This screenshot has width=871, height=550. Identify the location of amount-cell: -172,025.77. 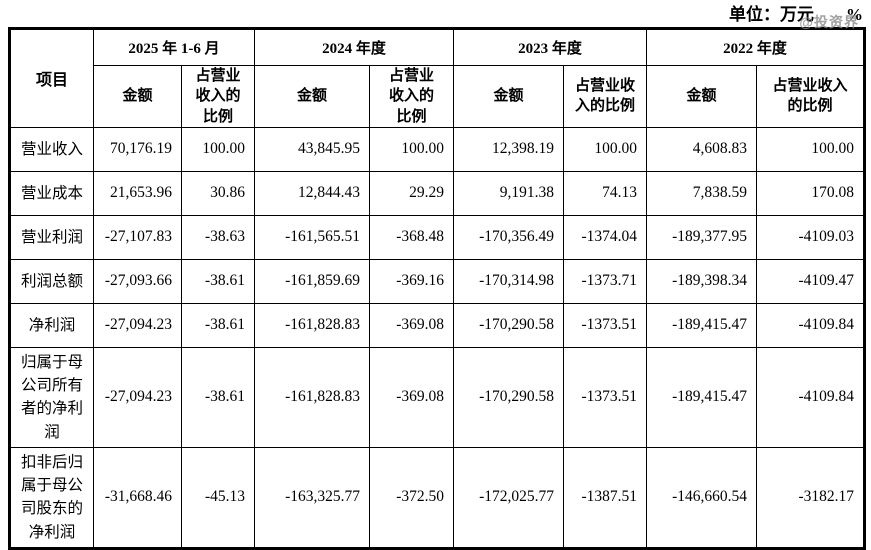
(509, 497).